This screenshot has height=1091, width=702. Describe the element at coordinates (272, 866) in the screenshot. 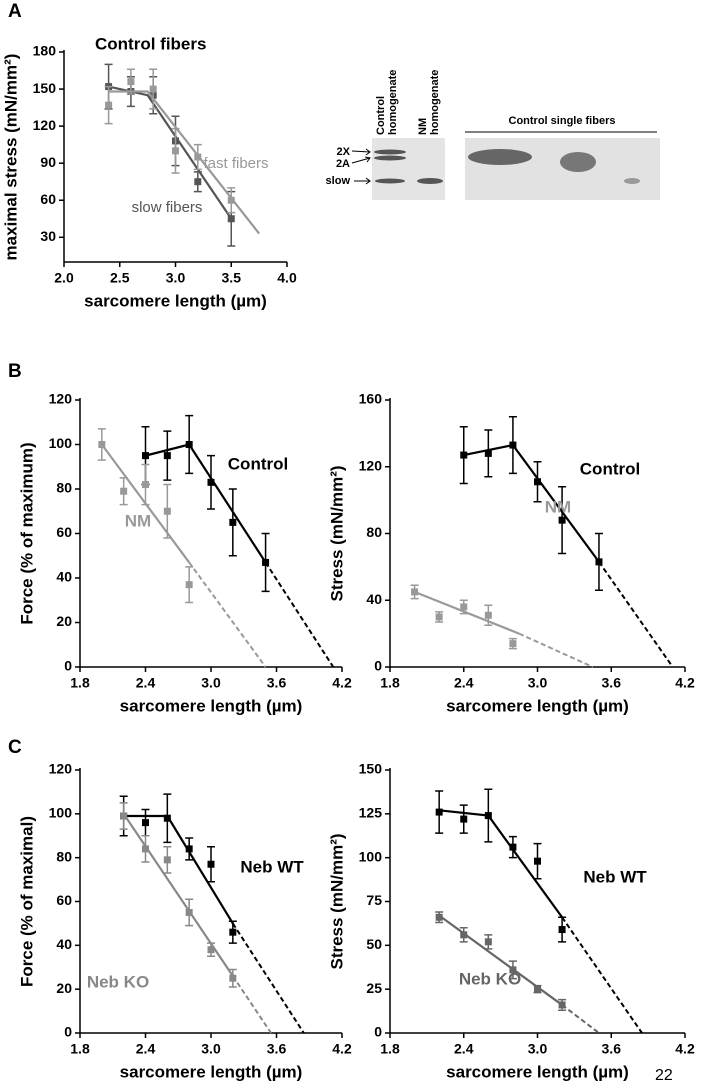

I see `series-label: Neb WT` at that location.